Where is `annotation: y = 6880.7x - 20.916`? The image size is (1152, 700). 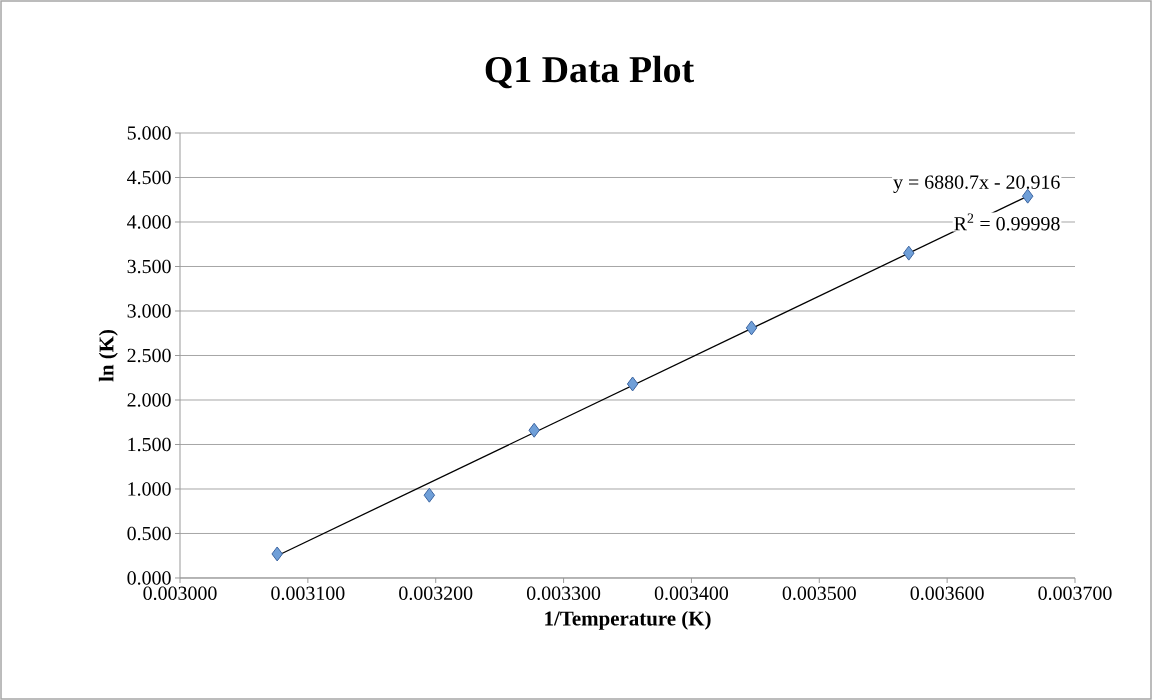
annotation: y = 6880.7x - 20.916 is located at coordinates (976, 184).